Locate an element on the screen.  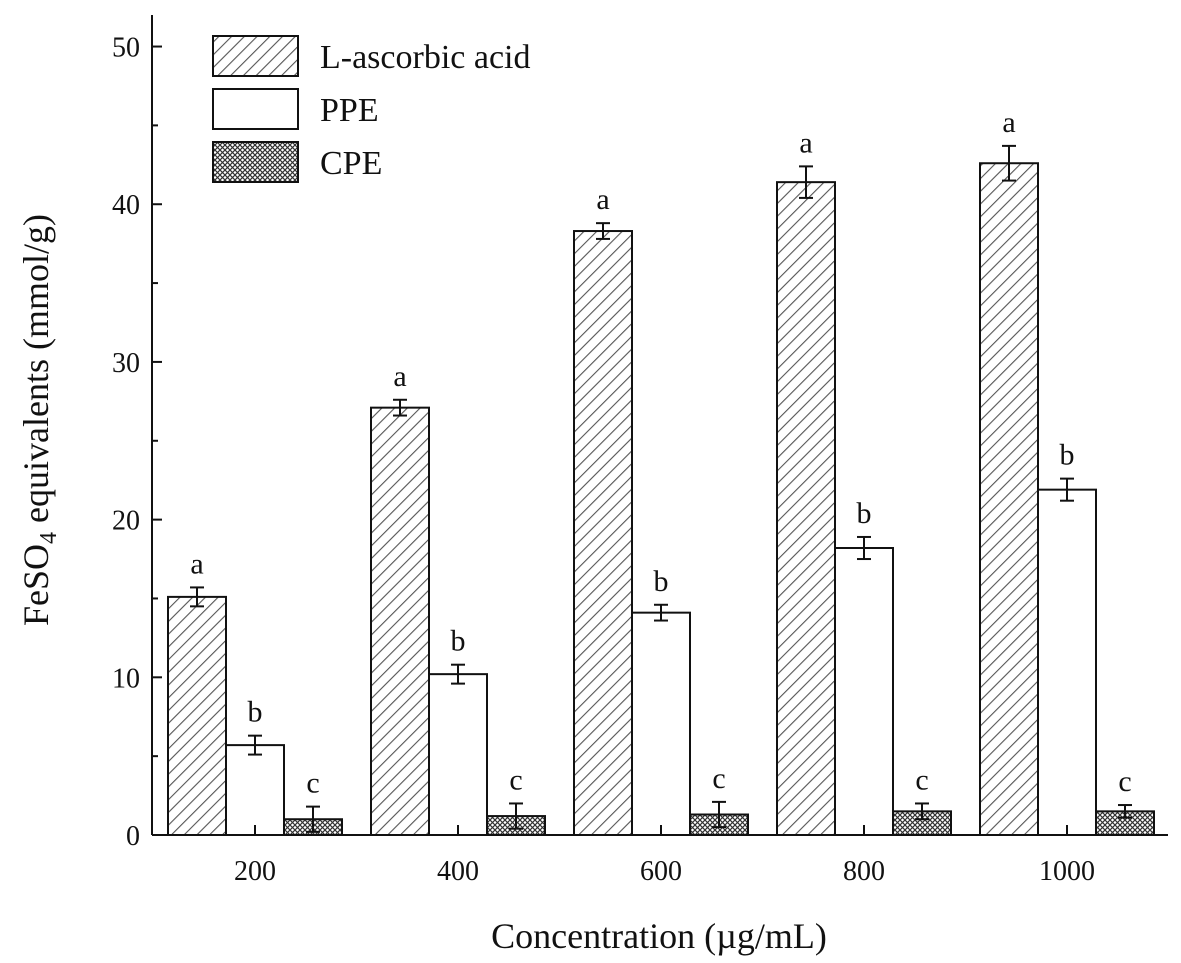
y-axis-label: FeSO4 equivalents (mmol/g) is located at coordinates (39, 420).